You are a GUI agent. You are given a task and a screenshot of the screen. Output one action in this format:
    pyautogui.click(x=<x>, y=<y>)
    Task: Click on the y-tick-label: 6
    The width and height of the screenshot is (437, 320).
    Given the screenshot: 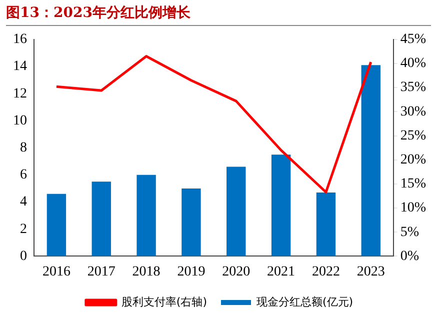 What is the action you would take?
    pyautogui.click(x=23, y=175)
    